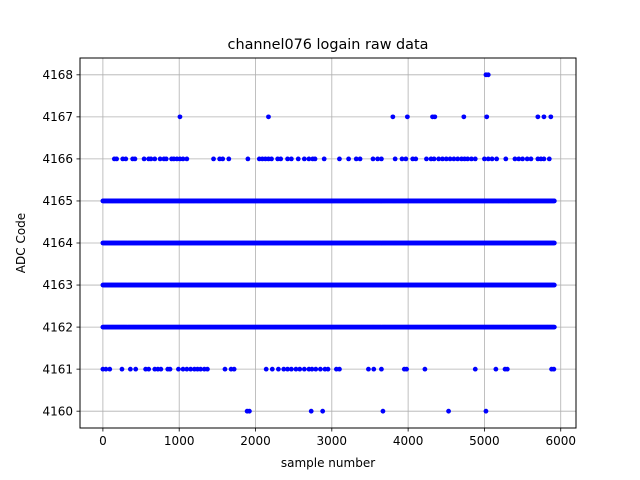 The height and width of the screenshot is (480, 640). Describe the element at coordinates (484, 441) in the screenshot. I see `x-tick-label: 5000` at that location.